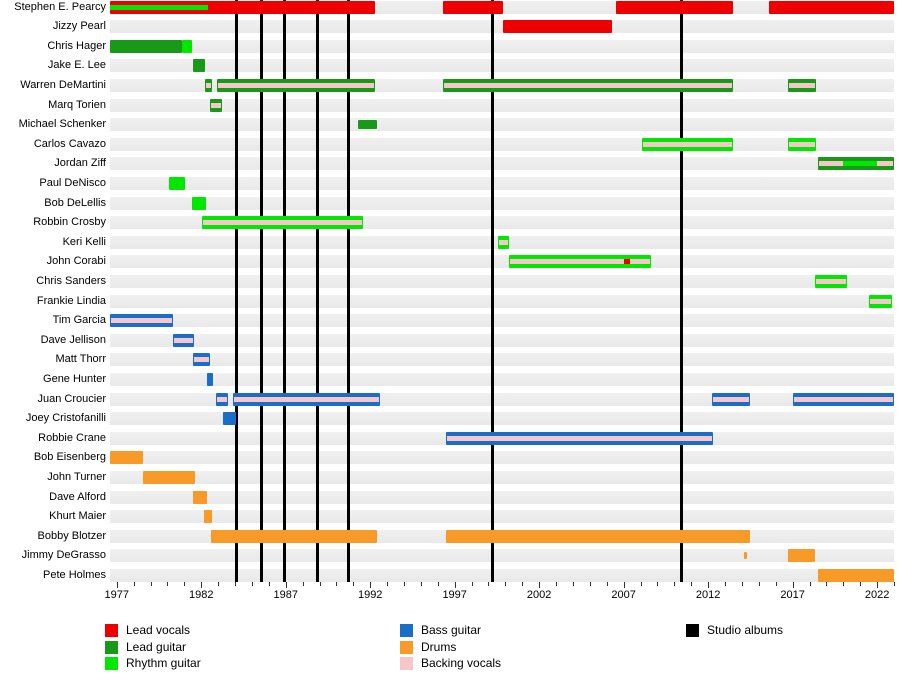 This screenshot has width=900, height=680. I want to click on member-label: Gene Hunter, so click(74, 378).